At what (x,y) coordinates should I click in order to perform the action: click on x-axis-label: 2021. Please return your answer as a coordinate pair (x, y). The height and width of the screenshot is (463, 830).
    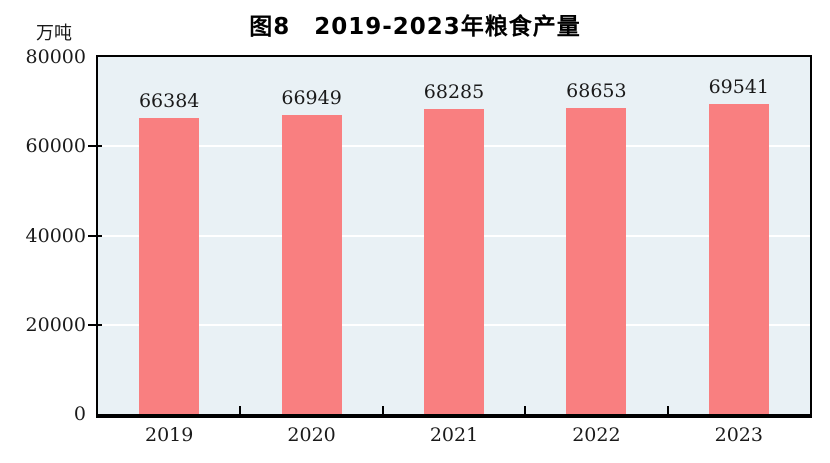
    Looking at the image, I should click on (454, 435).